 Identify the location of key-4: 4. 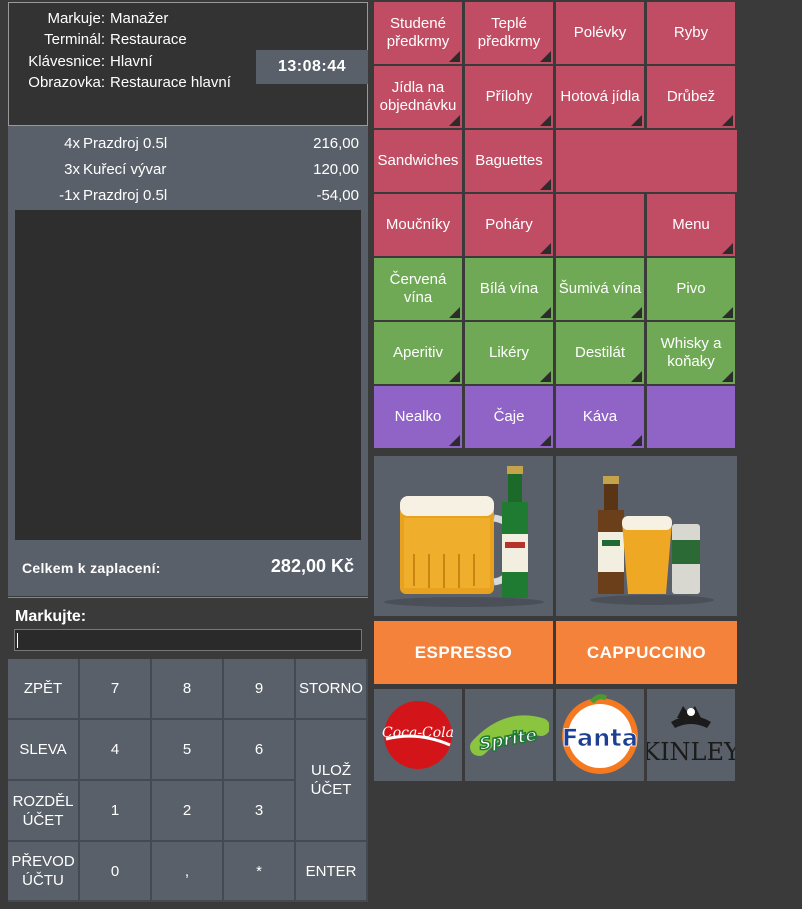
(116, 750).